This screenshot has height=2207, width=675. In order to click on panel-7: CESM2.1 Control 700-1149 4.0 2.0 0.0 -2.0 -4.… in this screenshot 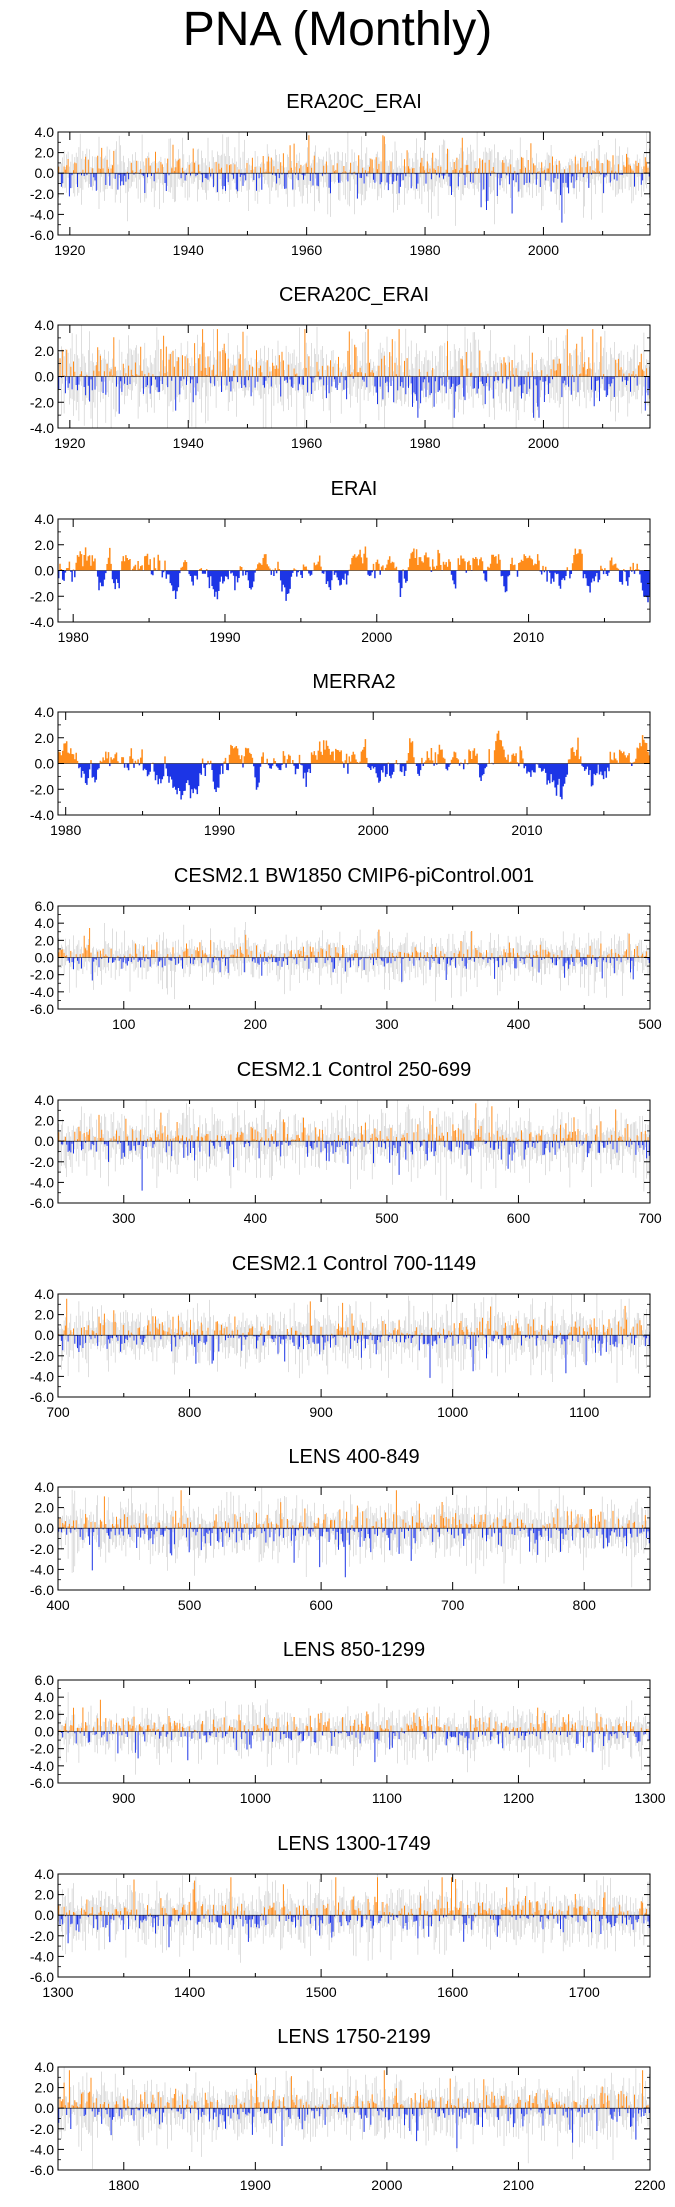, I will do `click(340, 1336)`.